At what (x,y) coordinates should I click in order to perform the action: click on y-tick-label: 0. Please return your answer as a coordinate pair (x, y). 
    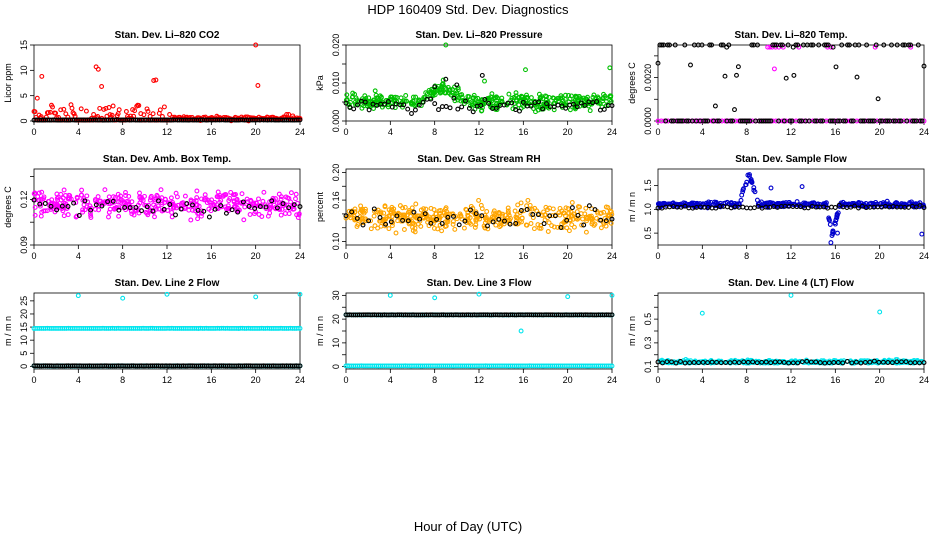
    Looking at the image, I should click on (24, 366).